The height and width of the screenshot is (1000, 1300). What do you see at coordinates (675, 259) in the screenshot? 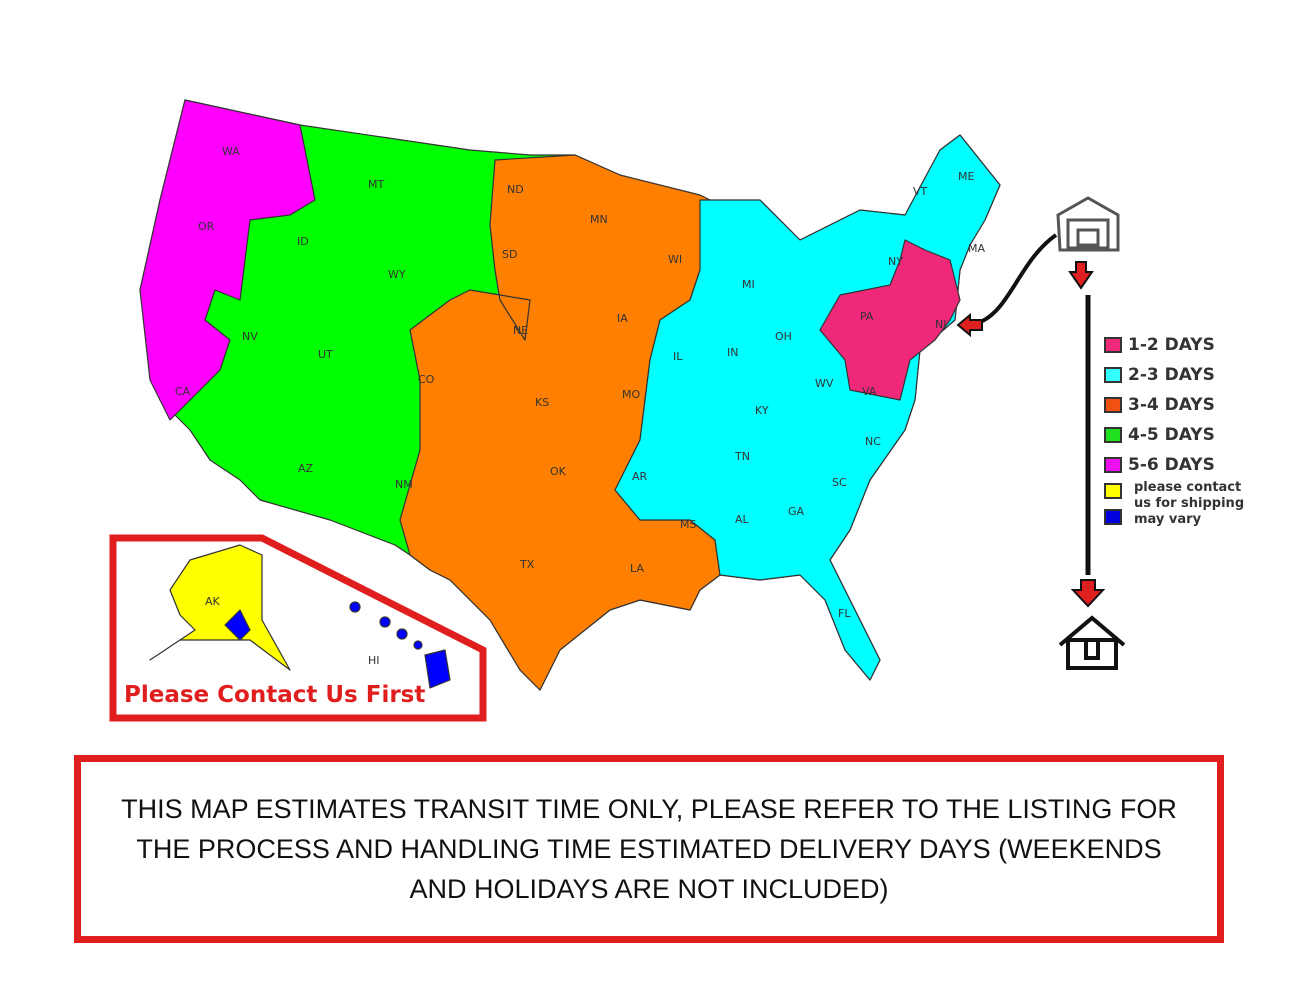
I see `state-label: WI` at bounding box center [675, 259].